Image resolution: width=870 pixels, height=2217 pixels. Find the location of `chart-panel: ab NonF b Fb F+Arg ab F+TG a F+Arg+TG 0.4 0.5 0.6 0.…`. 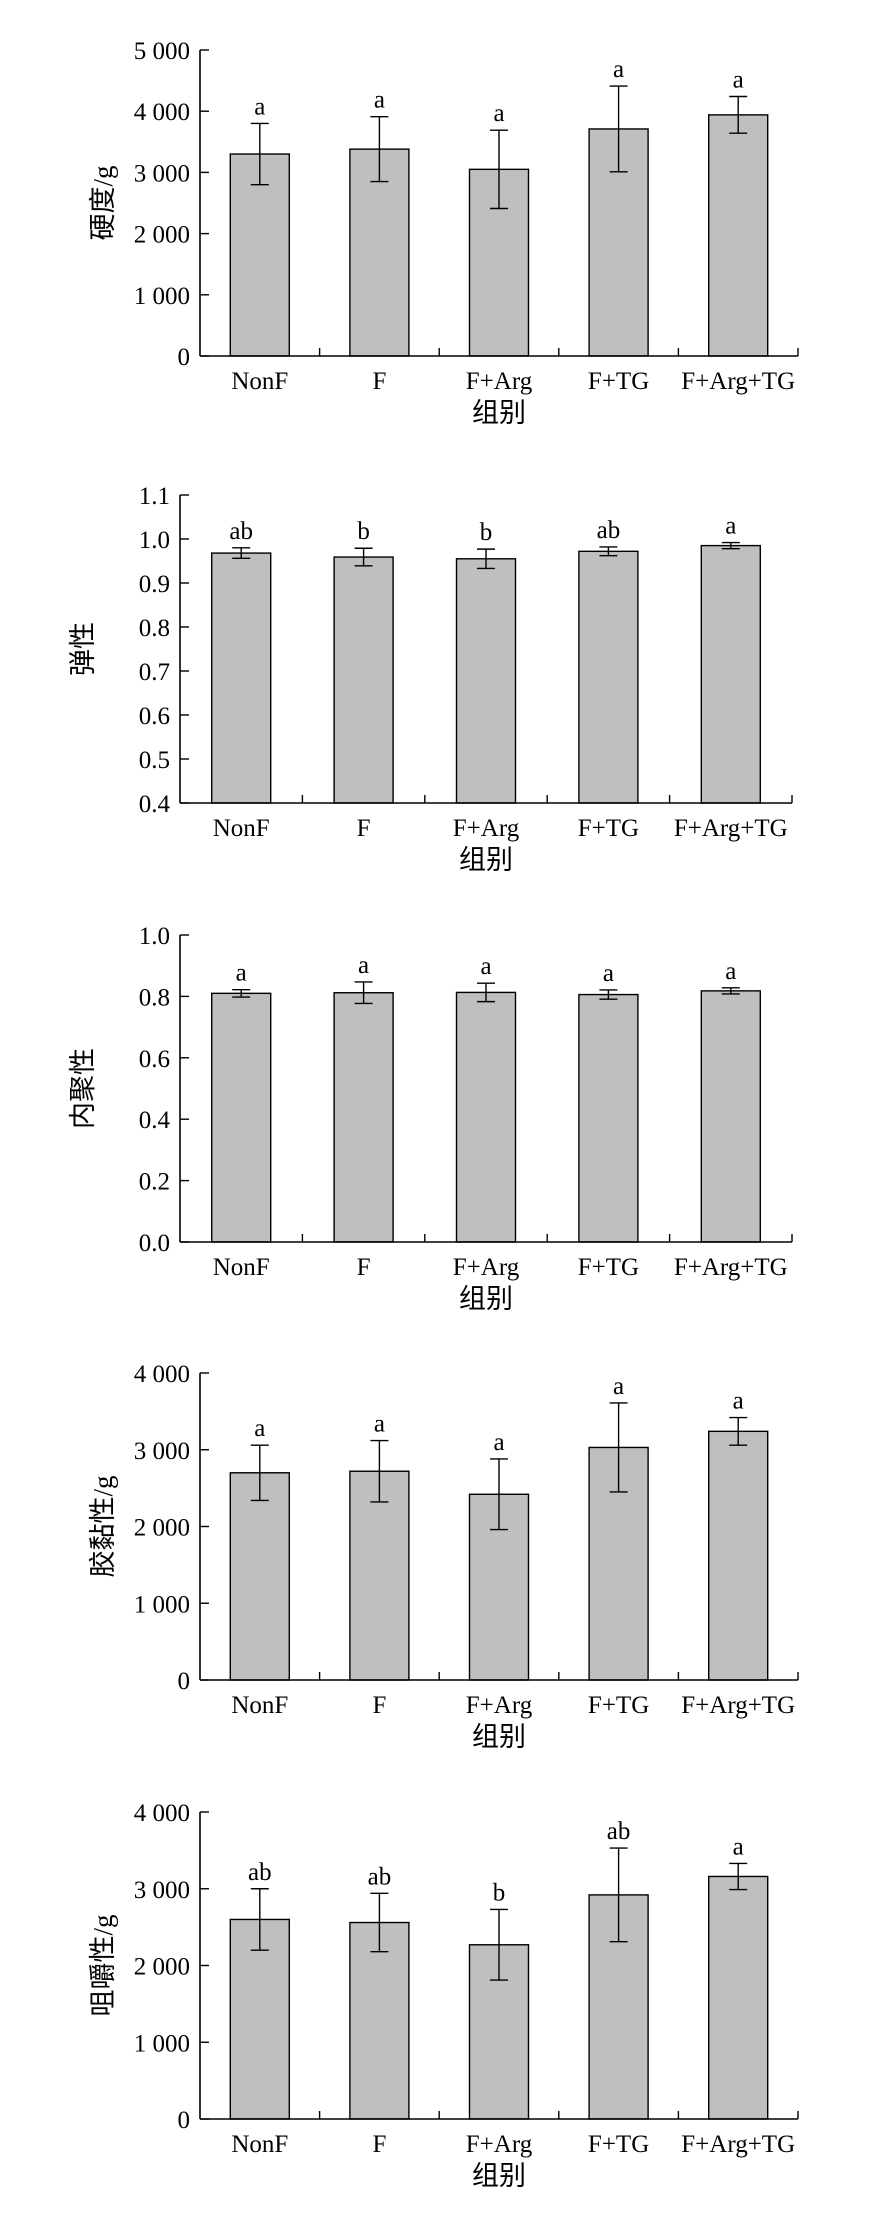

chart-panel: ab NonF b Fb F+Arg ab F+TG a F+Arg+TG 0.4 0.5 0.6 0.… is located at coordinates (430, 679).